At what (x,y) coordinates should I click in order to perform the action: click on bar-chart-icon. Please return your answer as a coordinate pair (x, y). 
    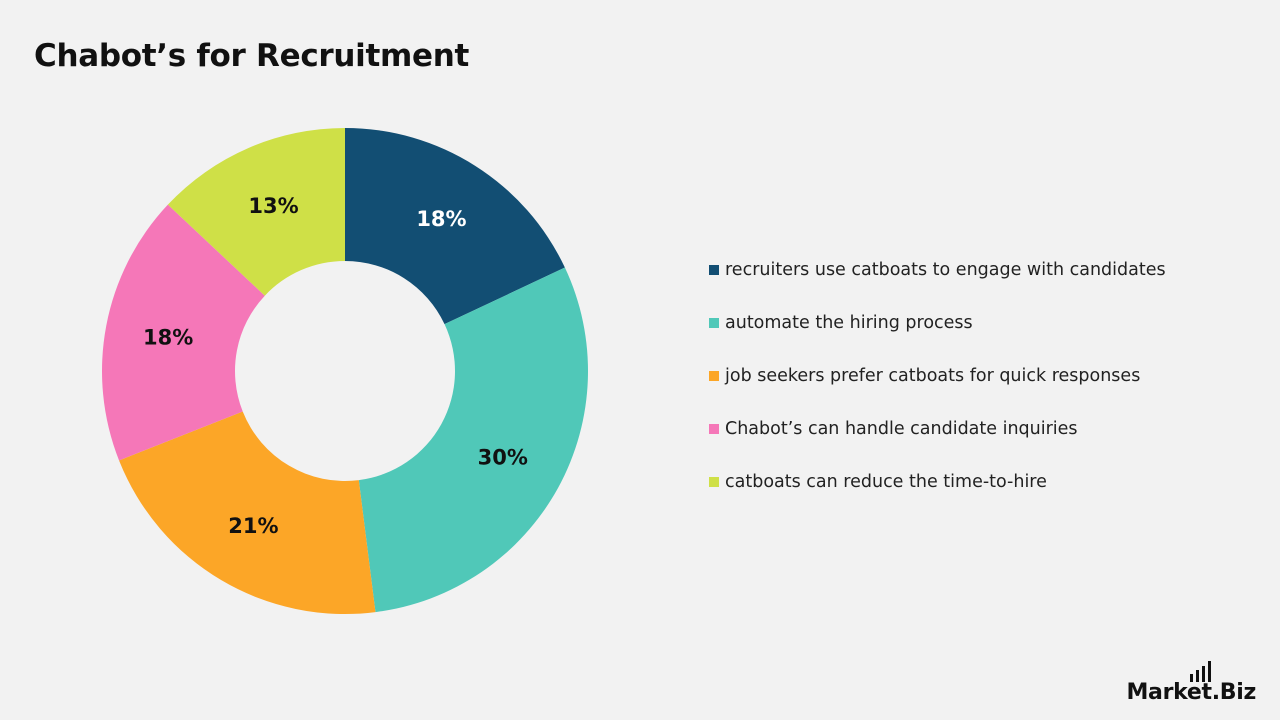
    Looking at the image, I should click on (1200, 671).